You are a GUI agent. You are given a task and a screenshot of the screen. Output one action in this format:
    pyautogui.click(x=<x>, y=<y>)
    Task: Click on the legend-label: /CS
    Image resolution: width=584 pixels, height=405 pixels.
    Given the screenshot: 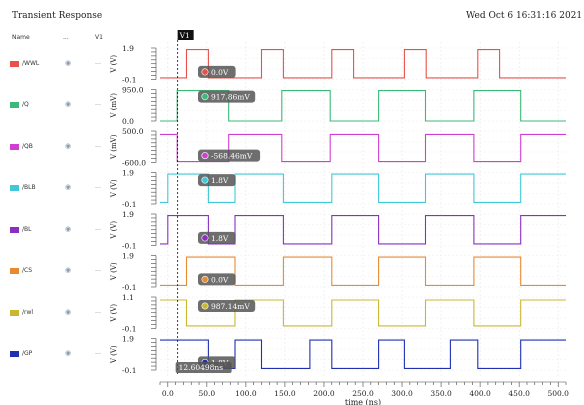 What is the action you would take?
    pyautogui.click(x=27, y=271)
    